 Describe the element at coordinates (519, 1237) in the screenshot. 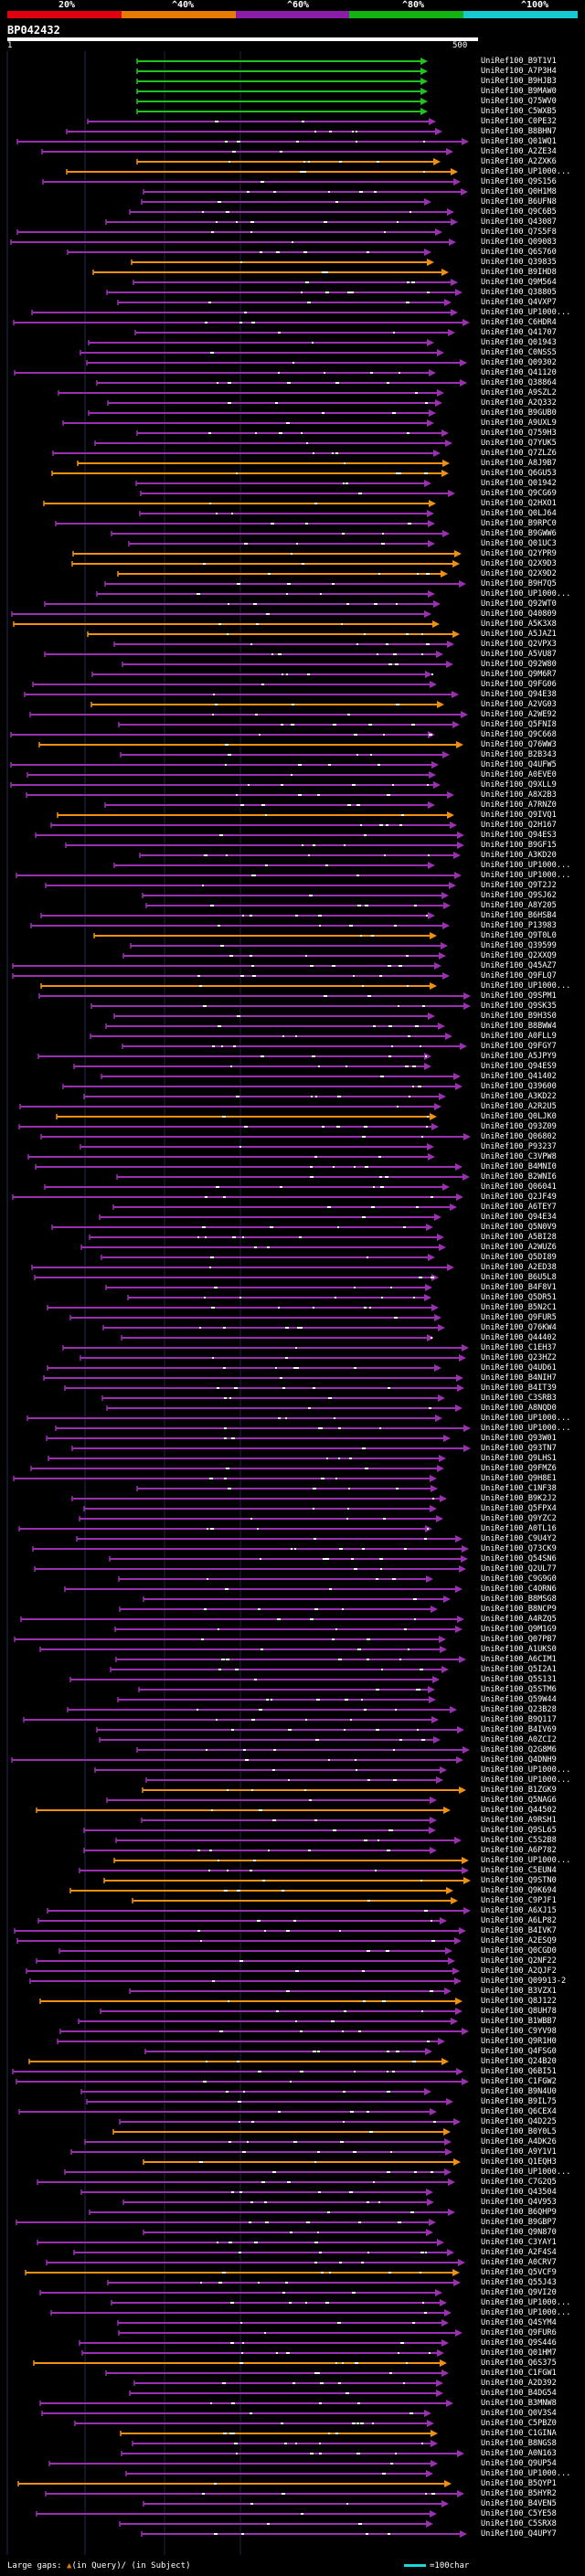

I see `hit-label-link: UniRef100_A5BI28` at that location.